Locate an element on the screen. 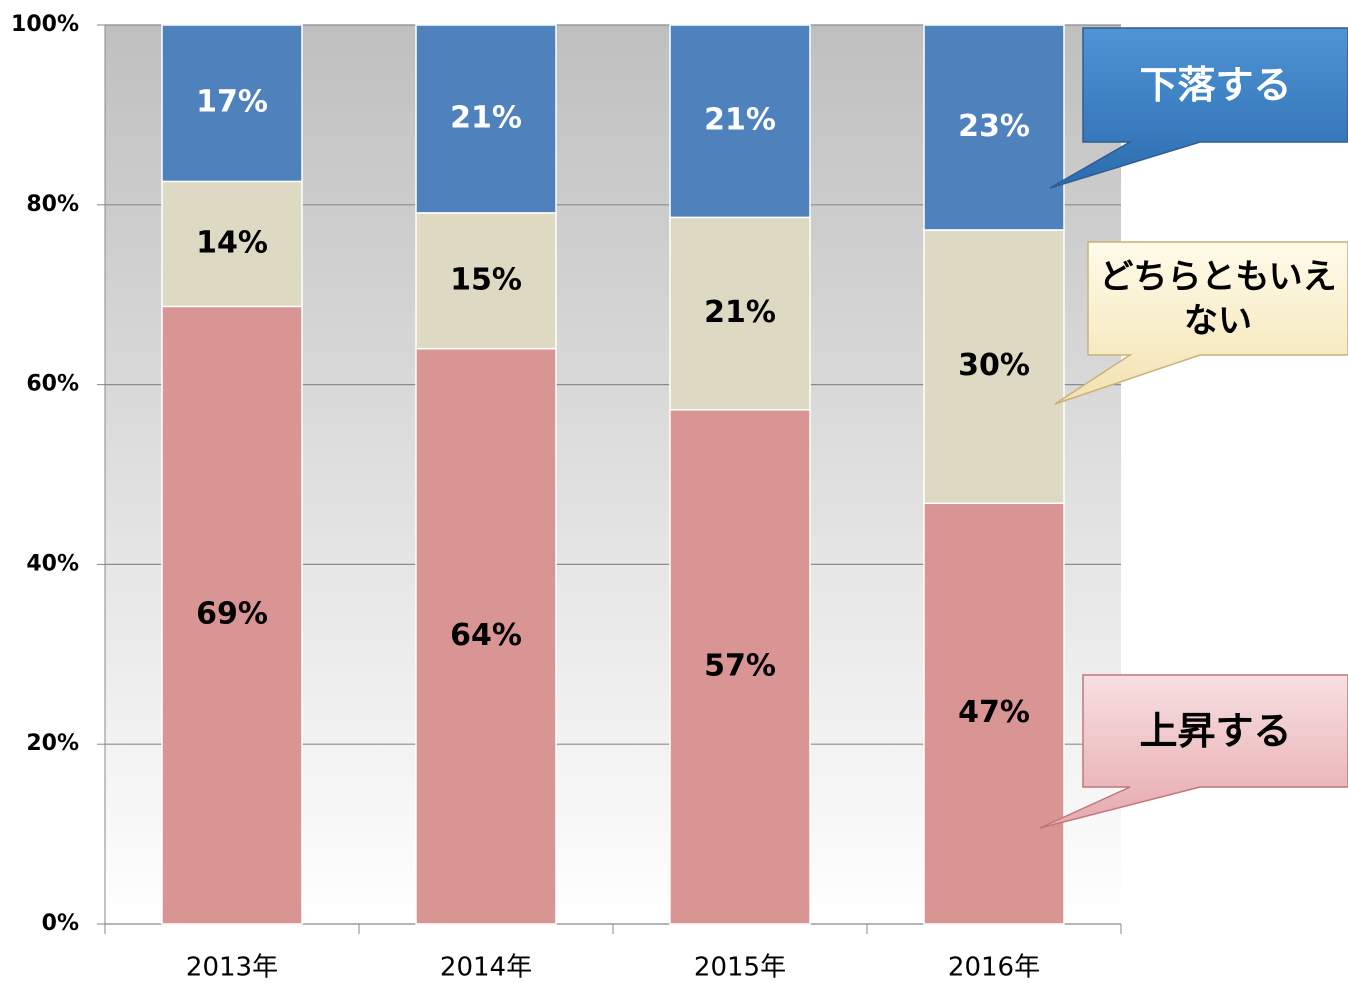  data-label: 17% is located at coordinates (232, 102).